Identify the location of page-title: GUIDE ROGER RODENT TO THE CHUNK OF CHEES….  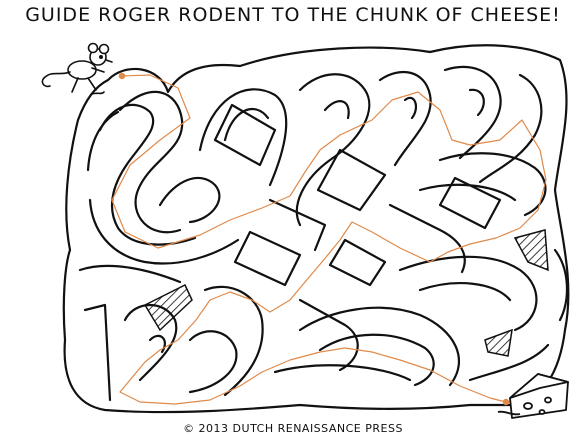
(293, 15).